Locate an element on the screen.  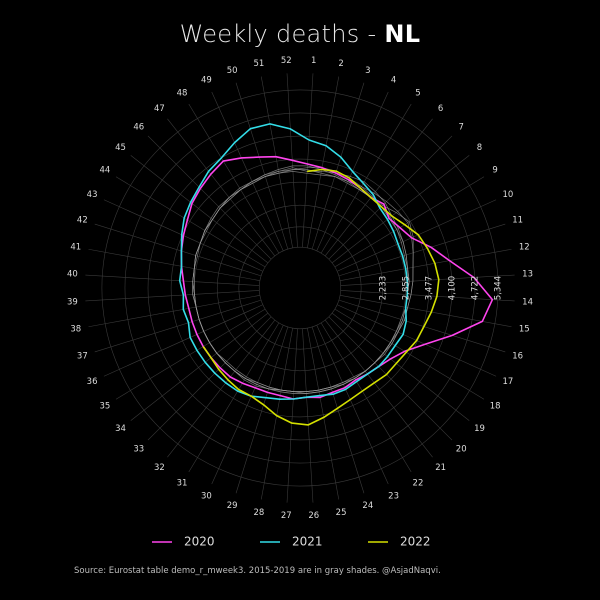
week-label: 38 is located at coordinates (75, 330).